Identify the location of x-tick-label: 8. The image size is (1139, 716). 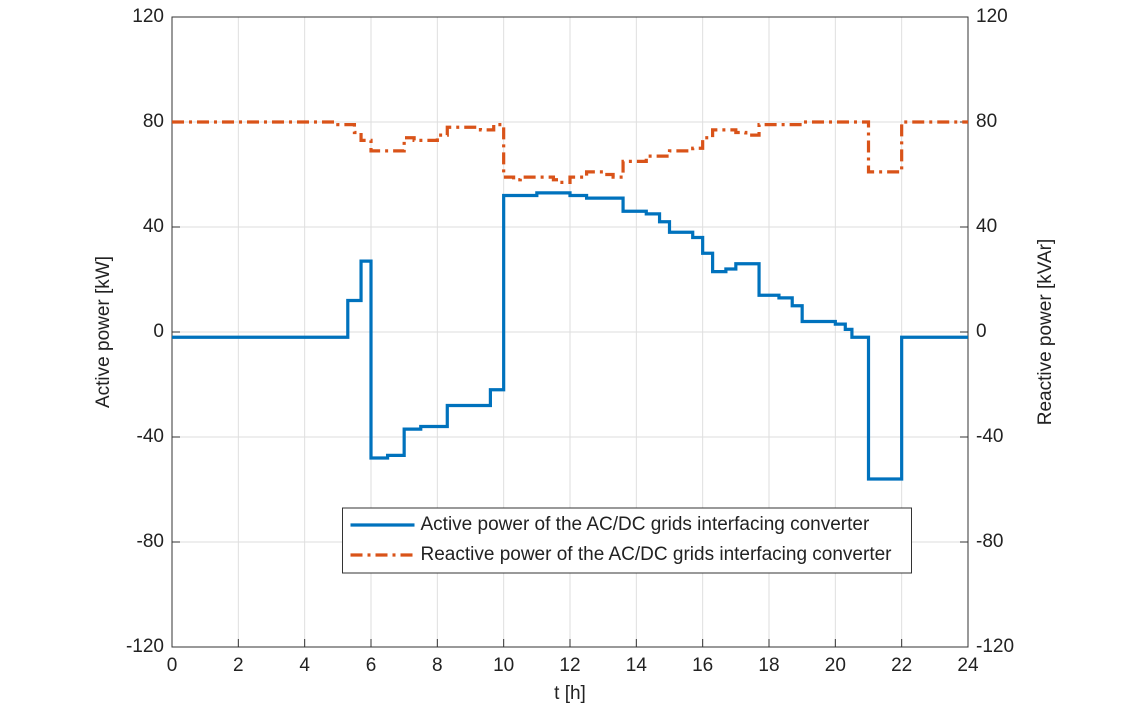
(437, 665).